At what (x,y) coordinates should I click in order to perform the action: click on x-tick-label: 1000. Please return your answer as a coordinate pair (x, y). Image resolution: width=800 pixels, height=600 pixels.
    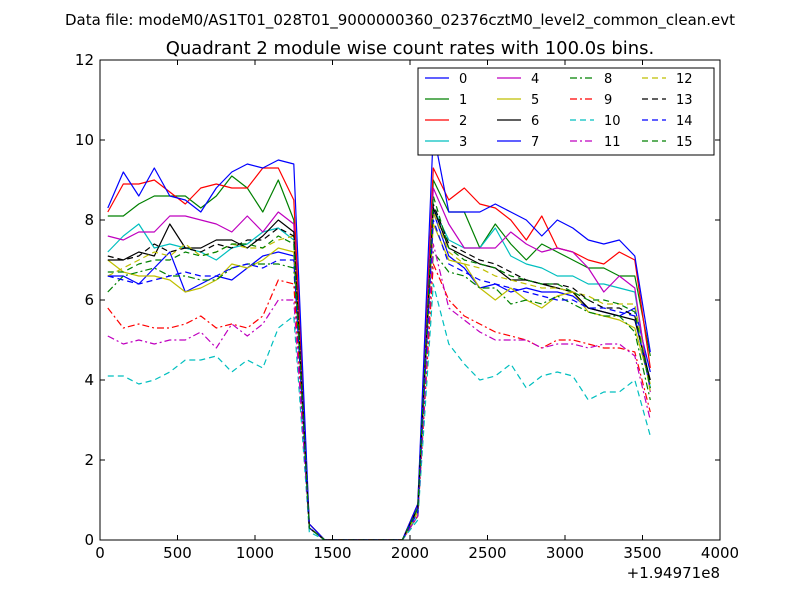
    Looking at the image, I should click on (255, 553).